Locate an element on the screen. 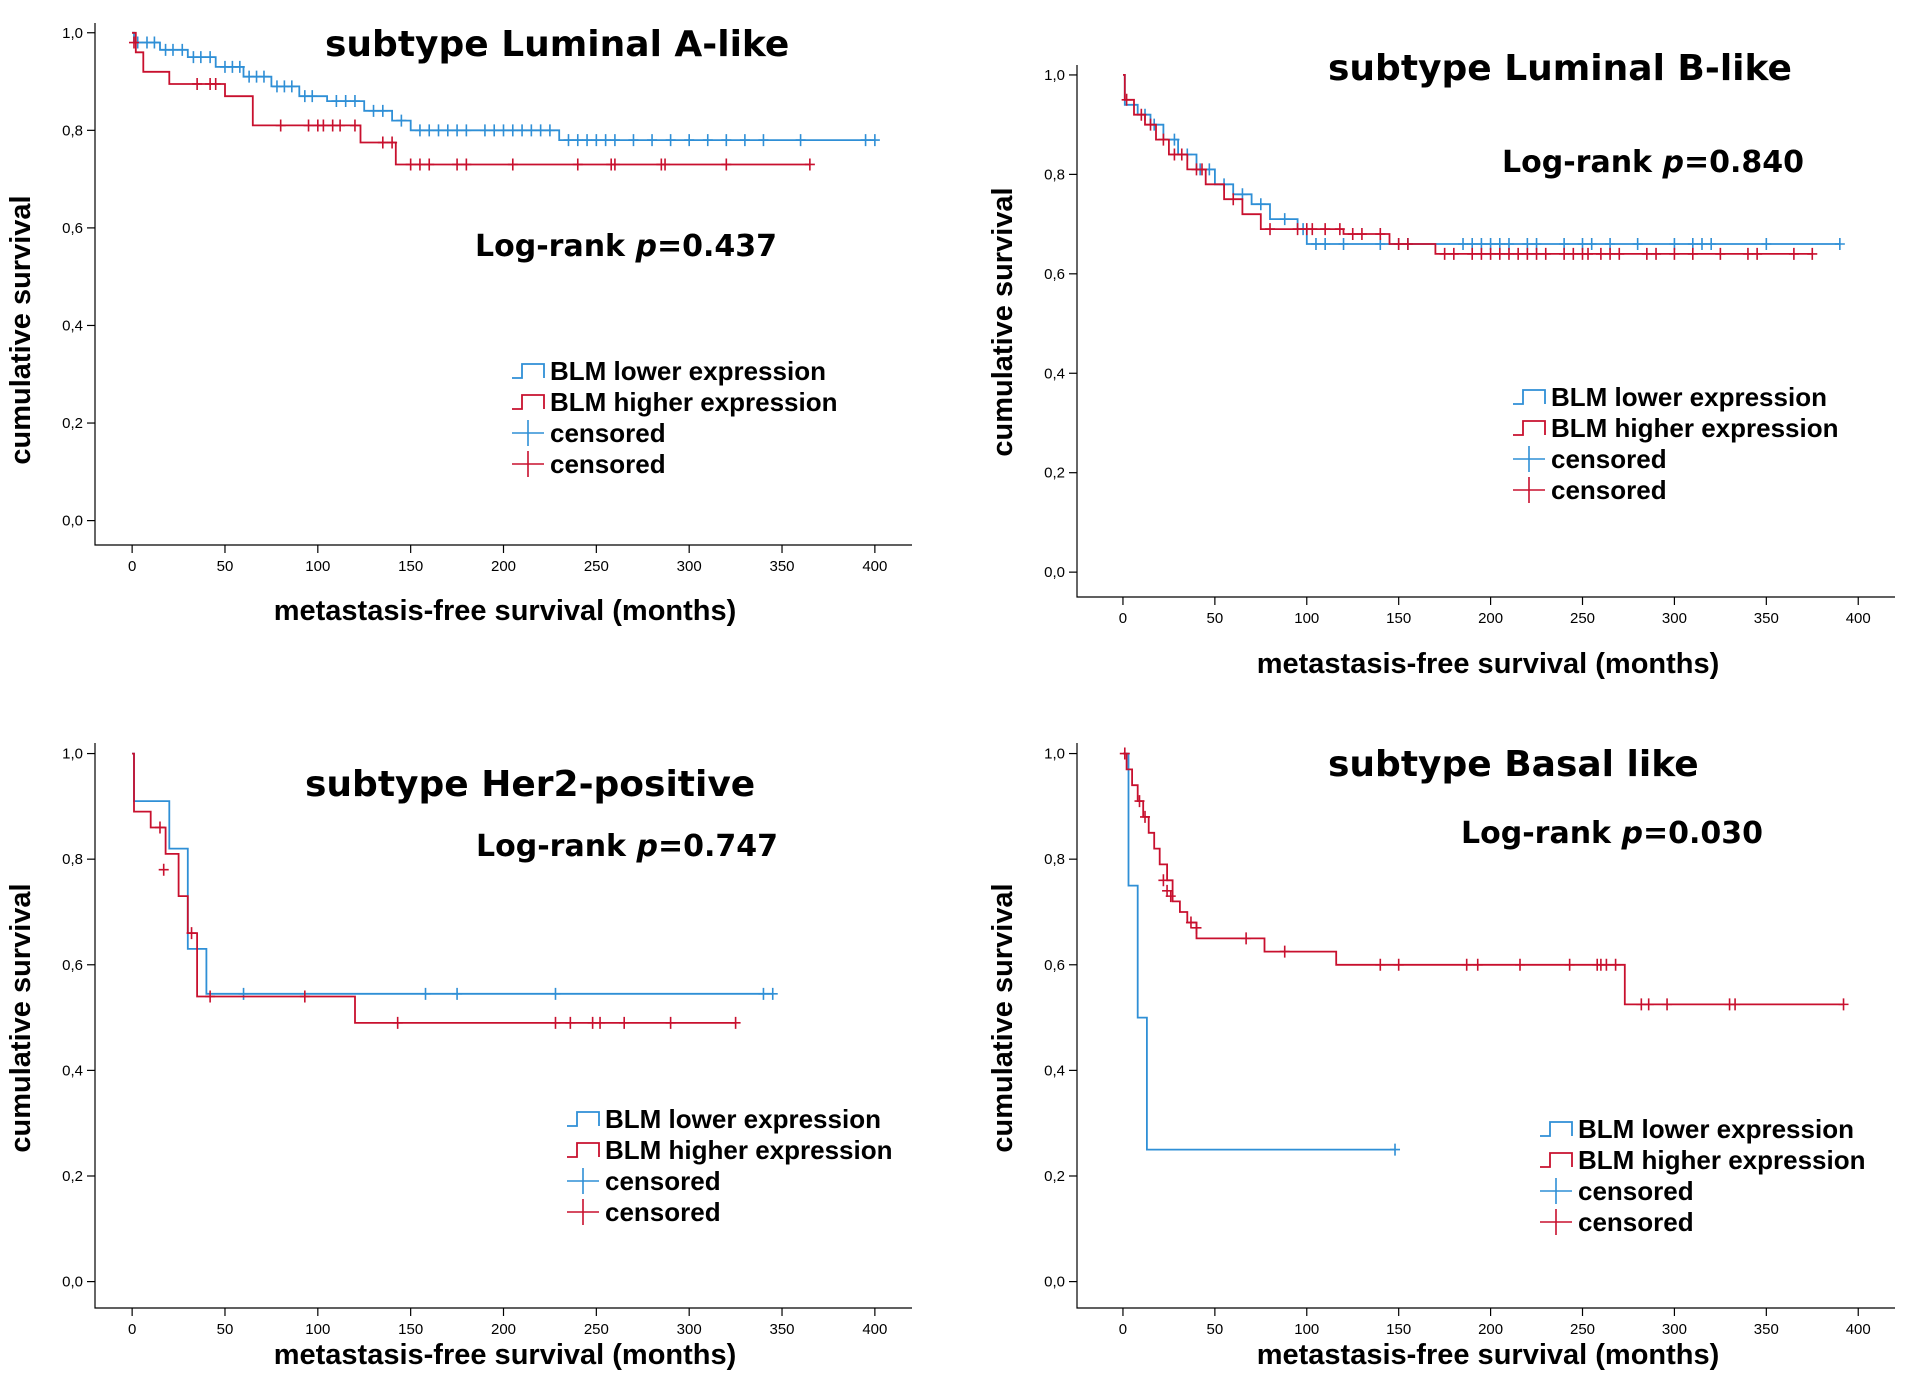 This screenshot has width=1906, height=1374. km-curve-lower-expression is located at coordinates (1259, 951).